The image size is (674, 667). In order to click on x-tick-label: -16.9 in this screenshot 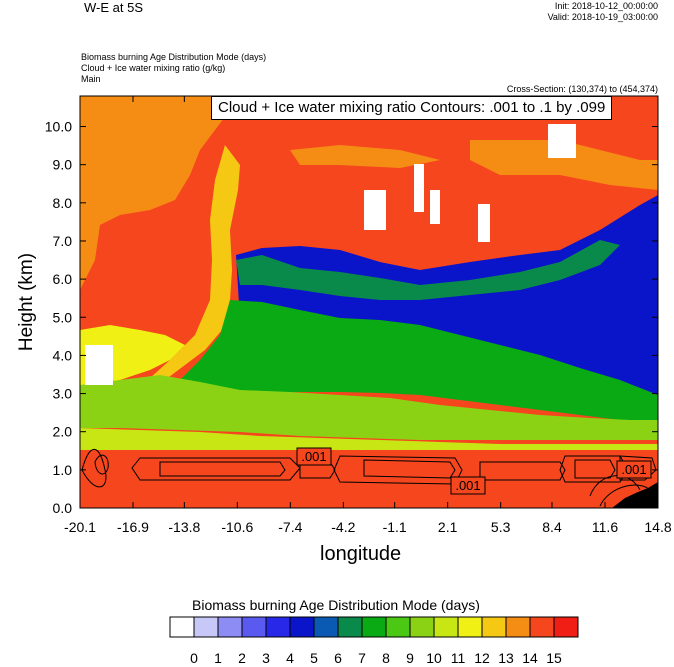, I will do `click(133, 527)`.